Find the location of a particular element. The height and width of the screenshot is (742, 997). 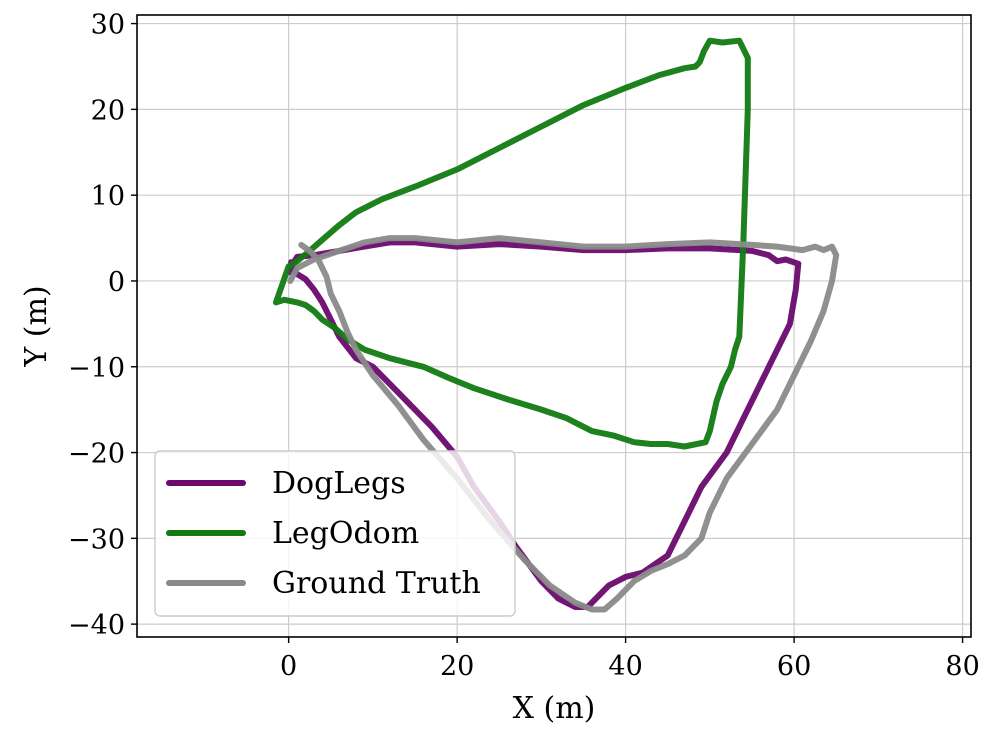

y-tick-label: 10 is located at coordinates (108, 196).